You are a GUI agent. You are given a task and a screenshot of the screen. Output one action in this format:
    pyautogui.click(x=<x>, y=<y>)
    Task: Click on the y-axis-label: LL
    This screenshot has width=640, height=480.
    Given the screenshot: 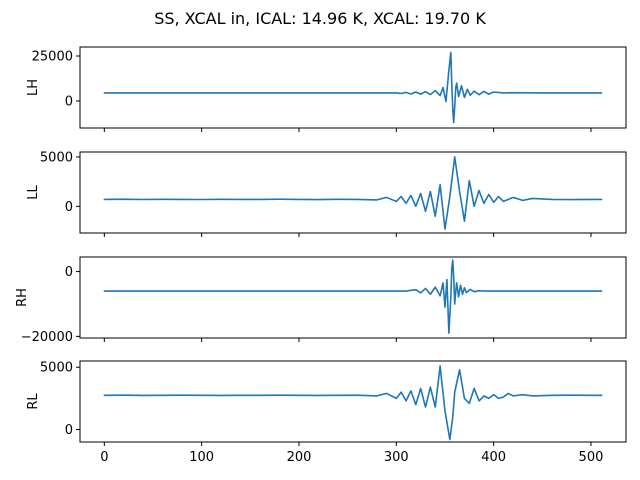 What is the action you would take?
    pyautogui.click(x=33, y=192)
    